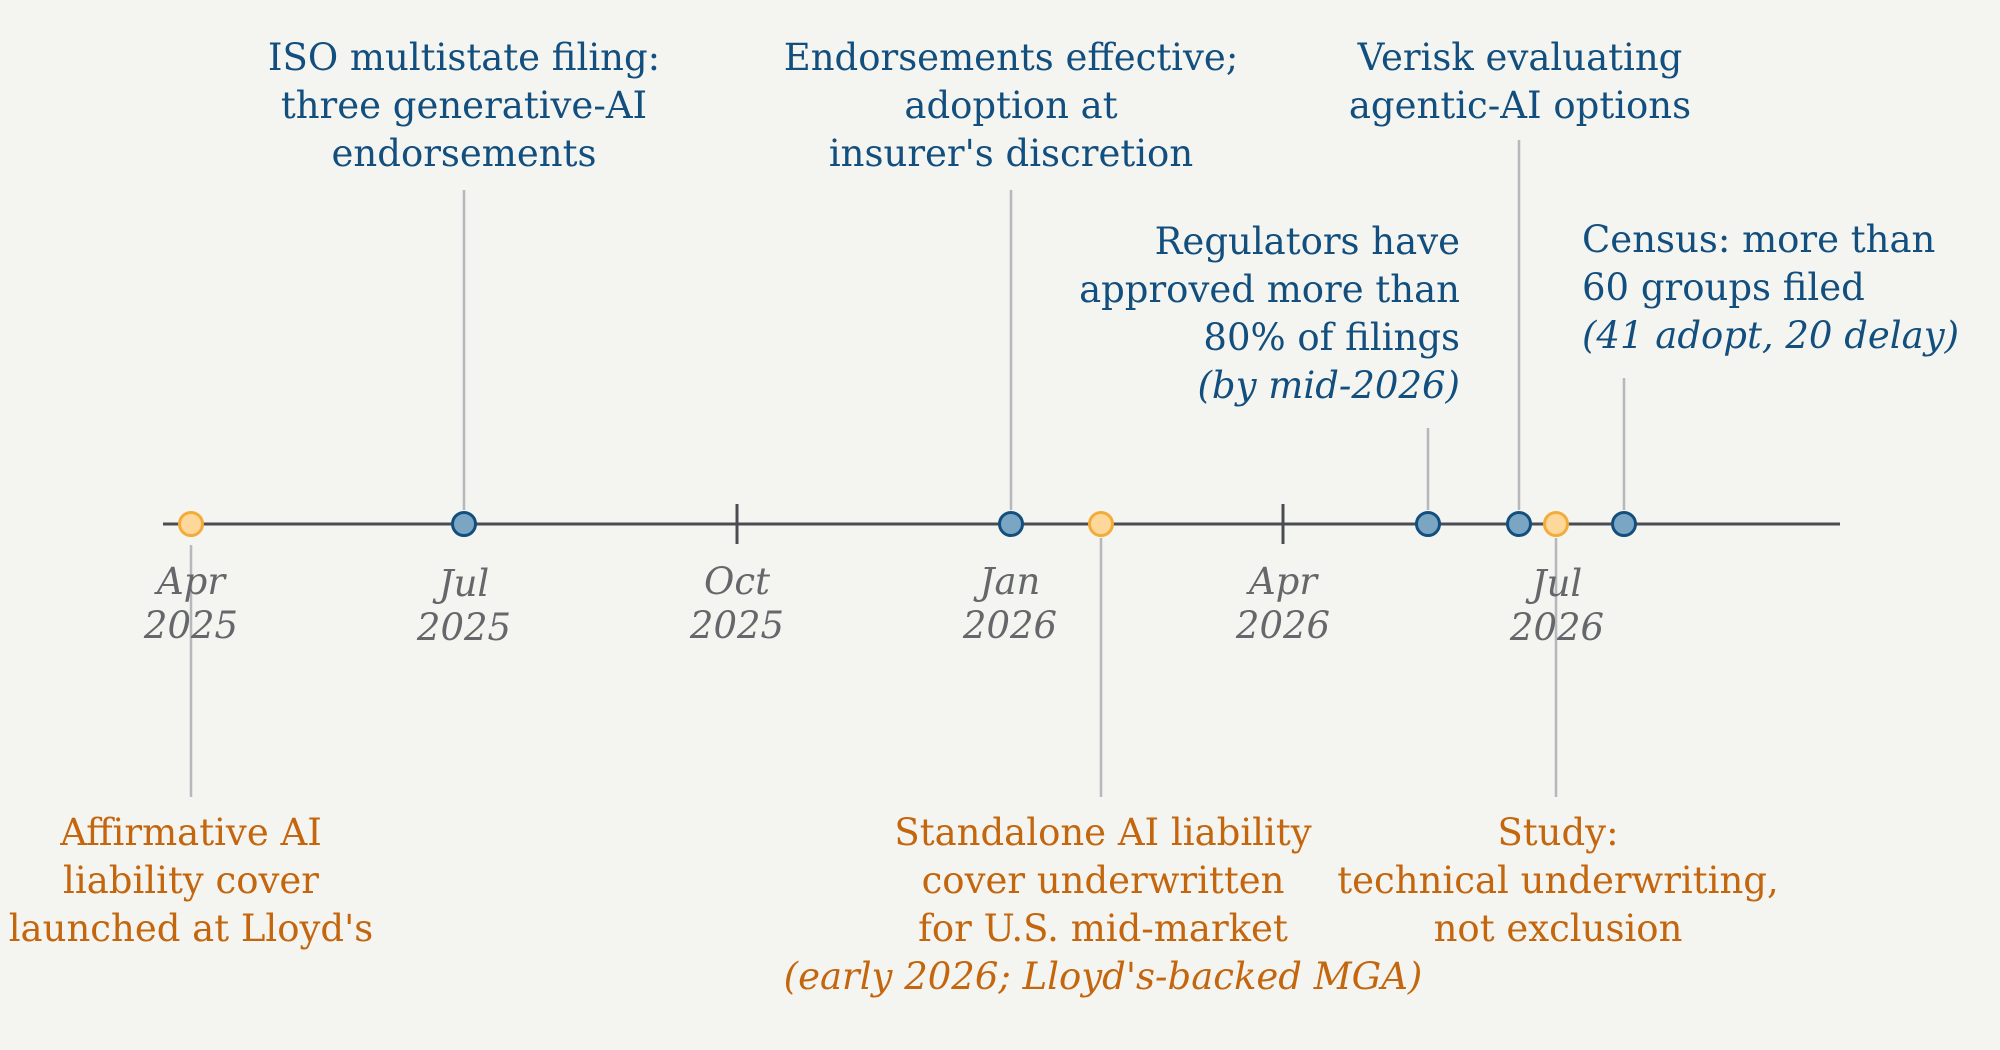 The height and width of the screenshot is (1050, 2000). What do you see at coordinates (464, 605) in the screenshot?
I see `tick-label-jul-2025: Jul 2025` at bounding box center [464, 605].